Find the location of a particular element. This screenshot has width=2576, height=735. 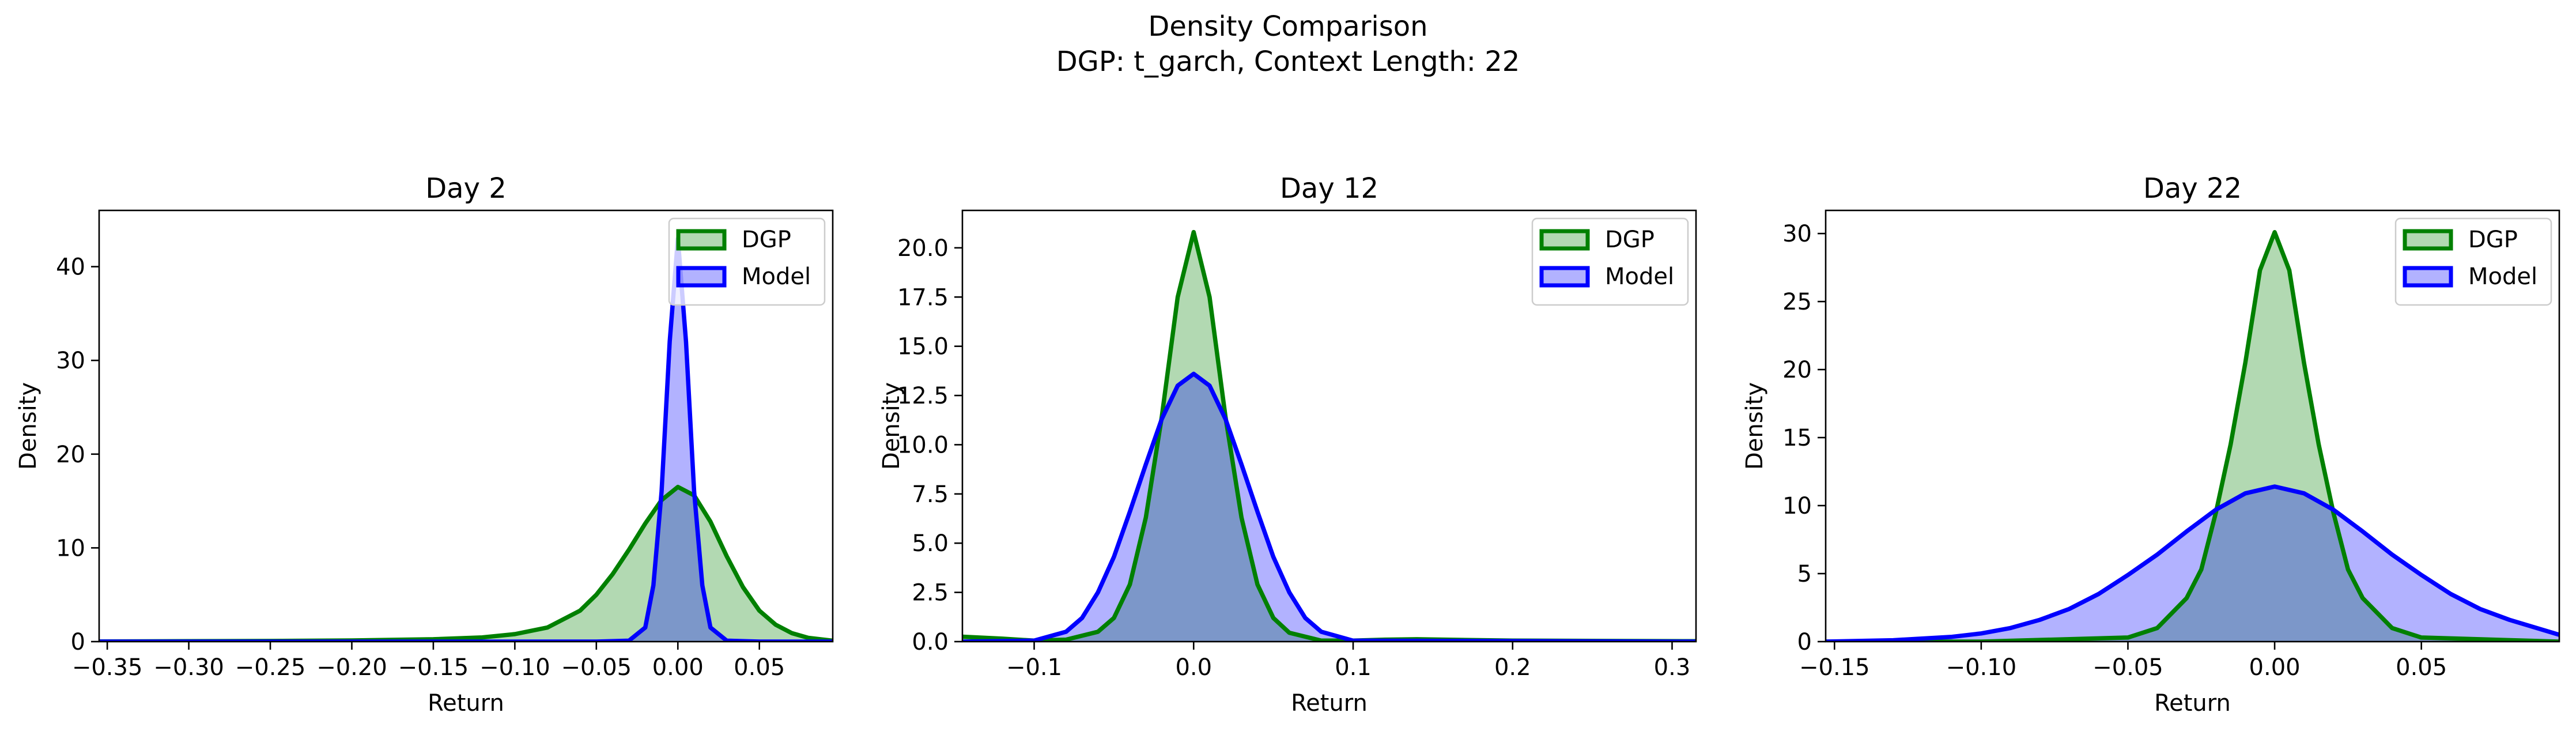

chart-1-ytick-label: 2.5 is located at coordinates (930, 593).